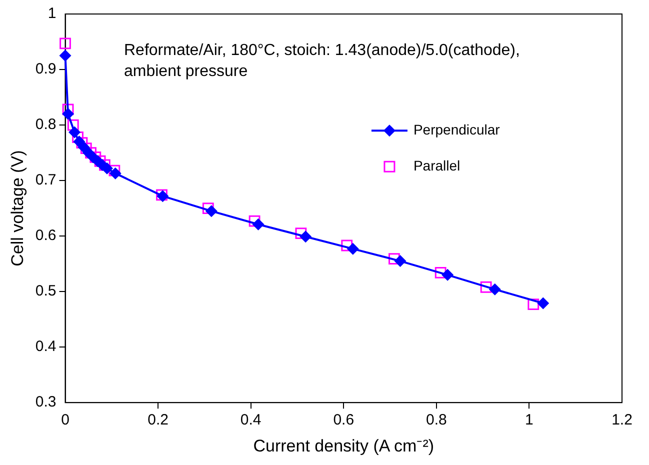 The height and width of the screenshot is (465, 649). I want to click on x-tick-label: 0.8, so click(436, 420).